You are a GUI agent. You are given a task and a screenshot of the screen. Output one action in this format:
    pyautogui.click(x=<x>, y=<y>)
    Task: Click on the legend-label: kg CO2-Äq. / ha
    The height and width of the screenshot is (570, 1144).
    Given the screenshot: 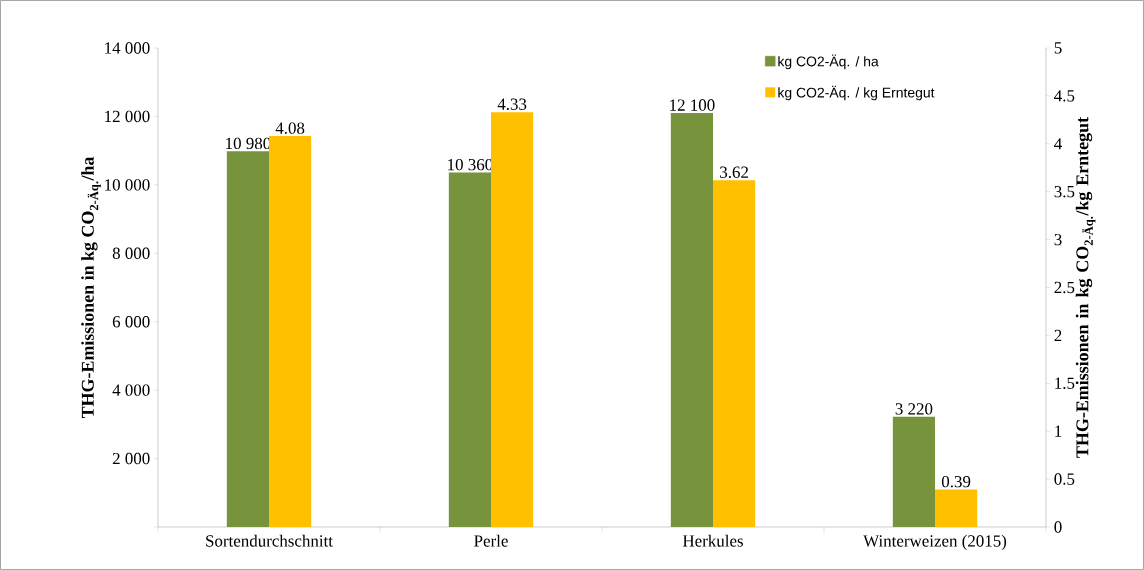 What is the action you would take?
    pyautogui.click(x=828, y=62)
    